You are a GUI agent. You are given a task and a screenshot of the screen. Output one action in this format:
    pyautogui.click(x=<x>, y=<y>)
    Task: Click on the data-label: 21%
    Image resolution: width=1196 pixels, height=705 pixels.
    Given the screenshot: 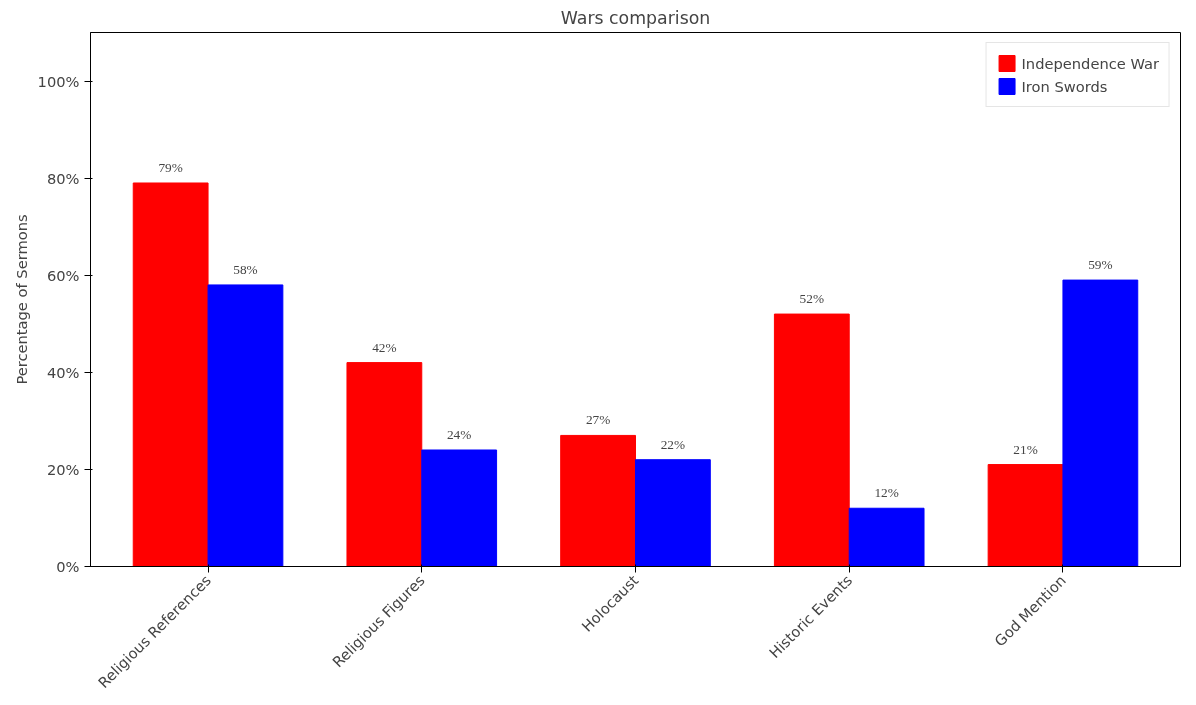 What is the action you would take?
    pyautogui.click(x=1025, y=449)
    